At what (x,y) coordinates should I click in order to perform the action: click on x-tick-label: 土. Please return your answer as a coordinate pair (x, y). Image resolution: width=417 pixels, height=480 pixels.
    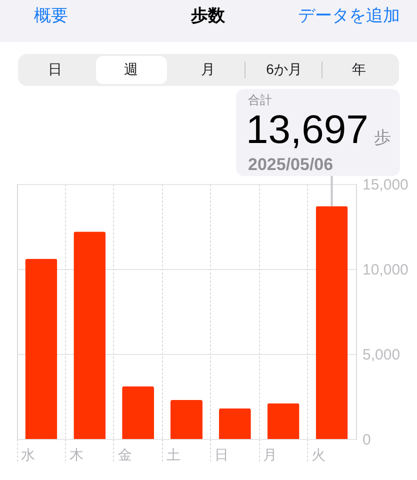
    Looking at the image, I should click on (173, 454).